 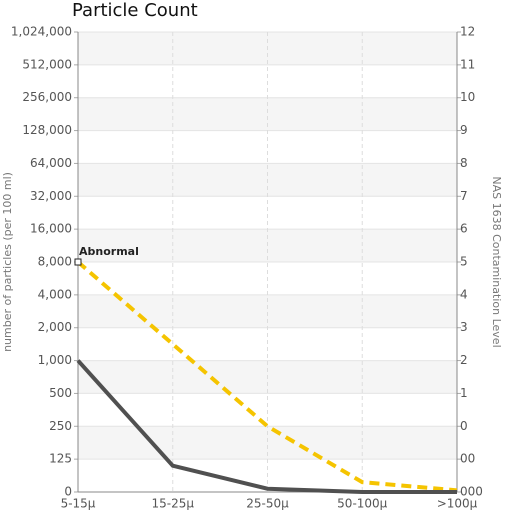 What do you see at coordinates (464, 294) in the screenshot?
I see `y2-tick-label: 4` at bounding box center [464, 294].